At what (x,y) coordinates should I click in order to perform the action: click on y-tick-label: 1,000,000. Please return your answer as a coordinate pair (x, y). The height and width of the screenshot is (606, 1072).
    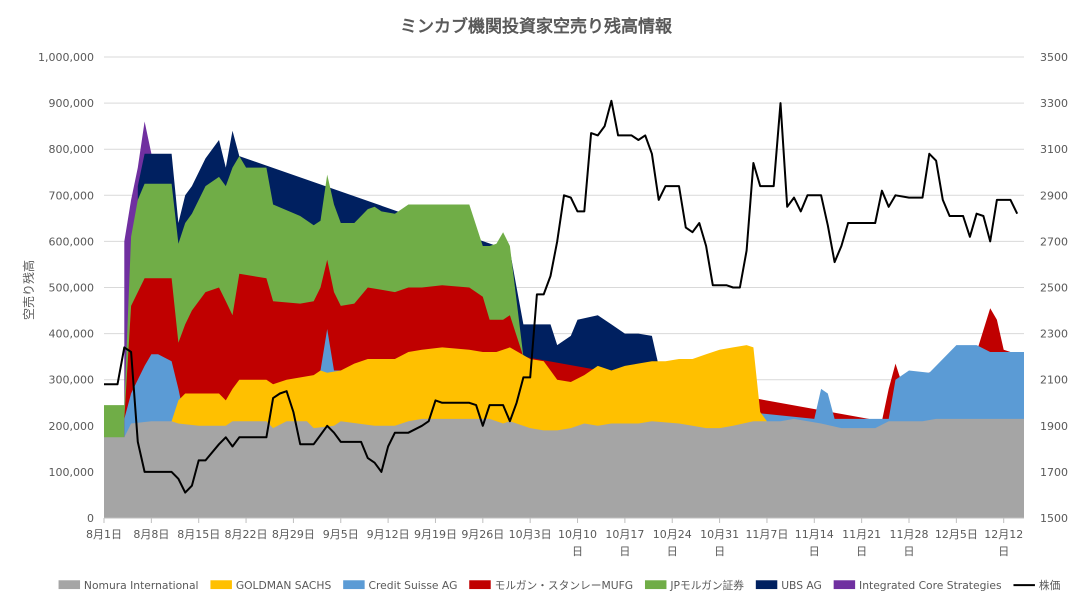
    Looking at the image, I should click on (66, 57).